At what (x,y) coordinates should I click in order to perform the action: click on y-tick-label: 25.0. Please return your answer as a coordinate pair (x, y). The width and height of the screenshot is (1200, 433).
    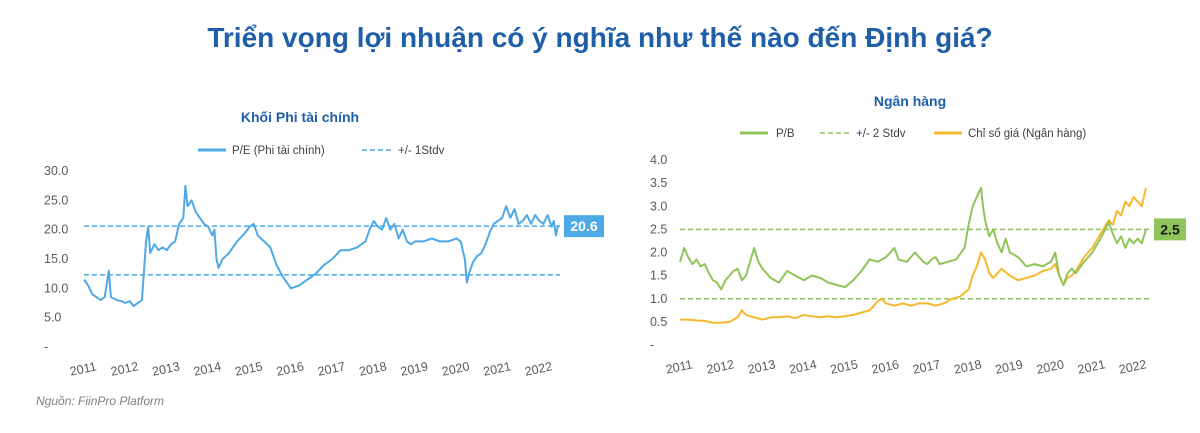
    Looking at the image, I should click on (56, 200).